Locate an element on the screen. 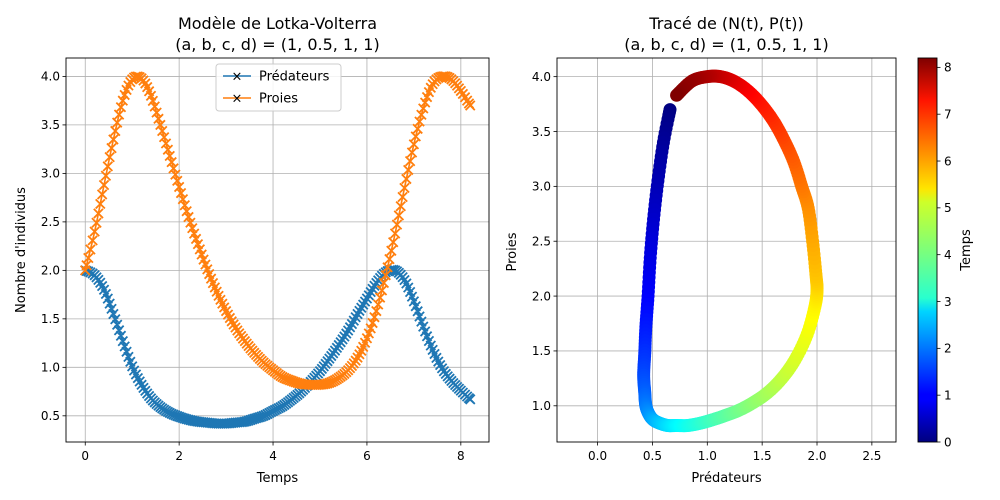 The width and height of the screenshot is (1000, 500). chart-left-ytick-label: 0.5 is located at coordinates (50, 416).